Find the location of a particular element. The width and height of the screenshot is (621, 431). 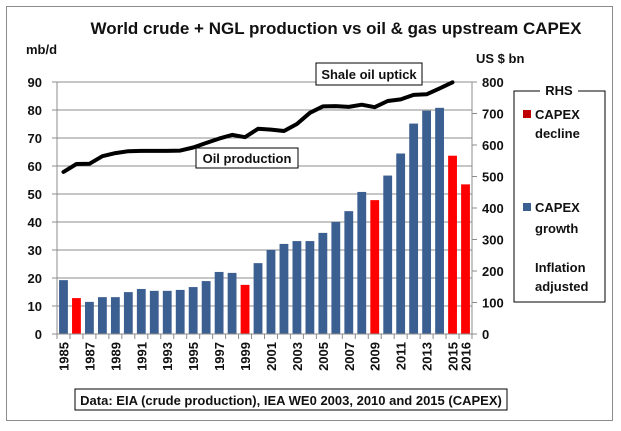

left-tick-label: 60 is located at coordinates (35, 166).